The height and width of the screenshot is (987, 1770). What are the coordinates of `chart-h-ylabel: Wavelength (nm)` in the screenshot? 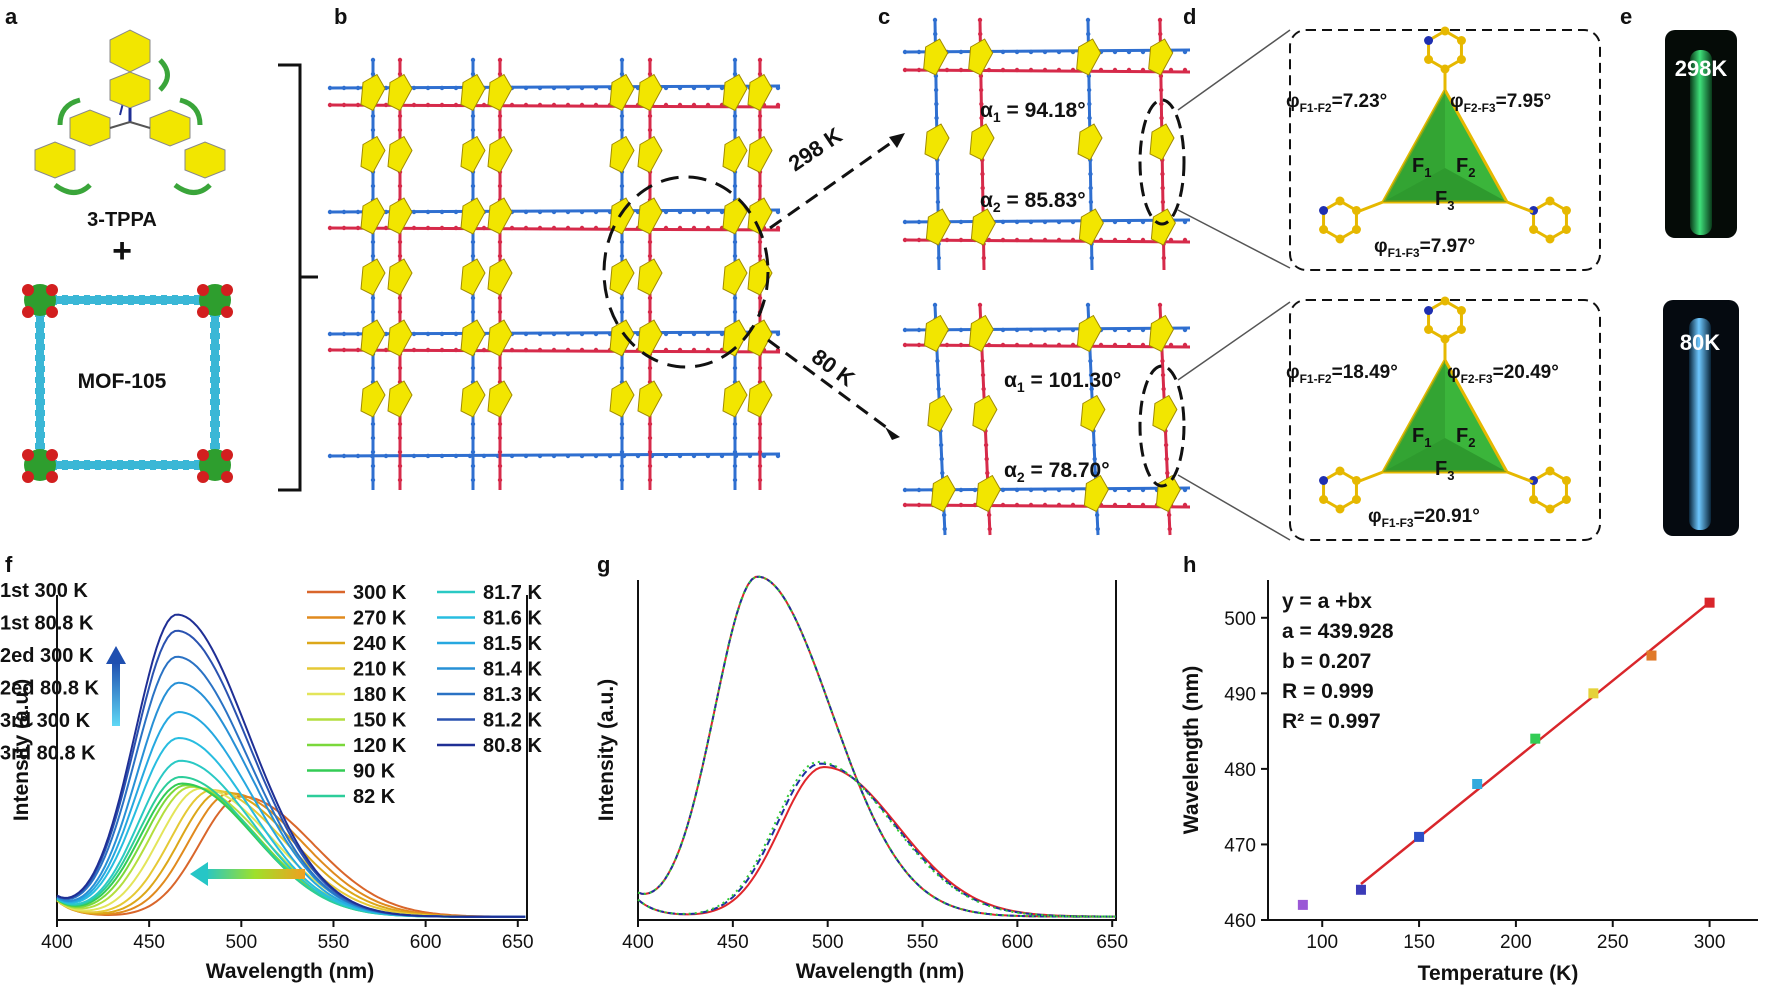 It's located at (1191, 750).